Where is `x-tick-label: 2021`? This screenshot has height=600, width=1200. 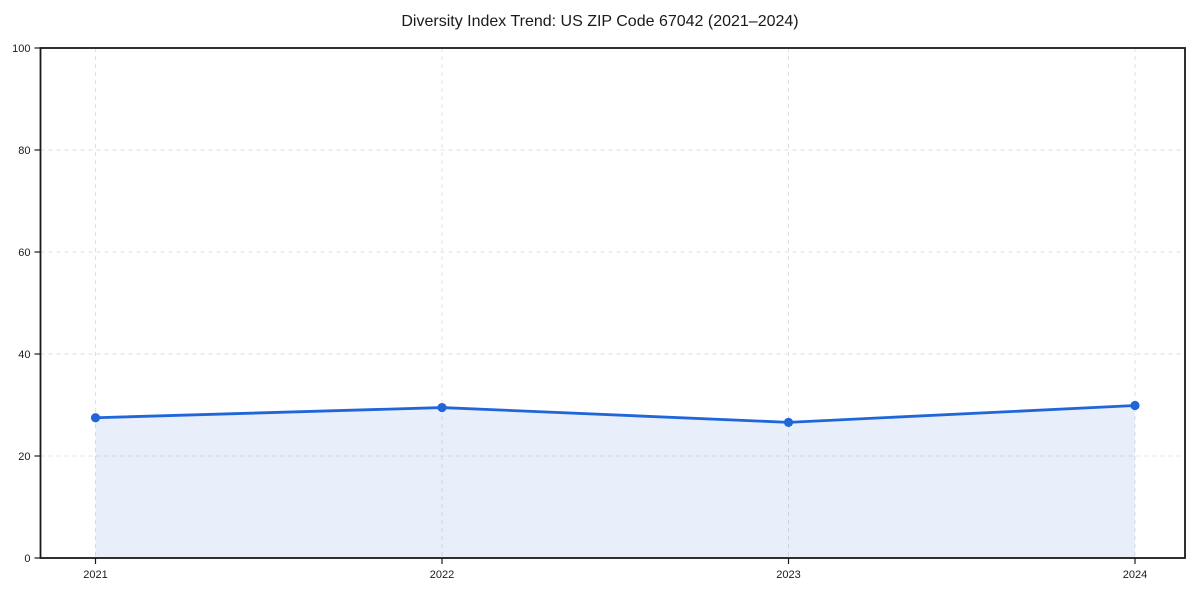
x-tick-label: 2021 is located at coordinates (95, 575).